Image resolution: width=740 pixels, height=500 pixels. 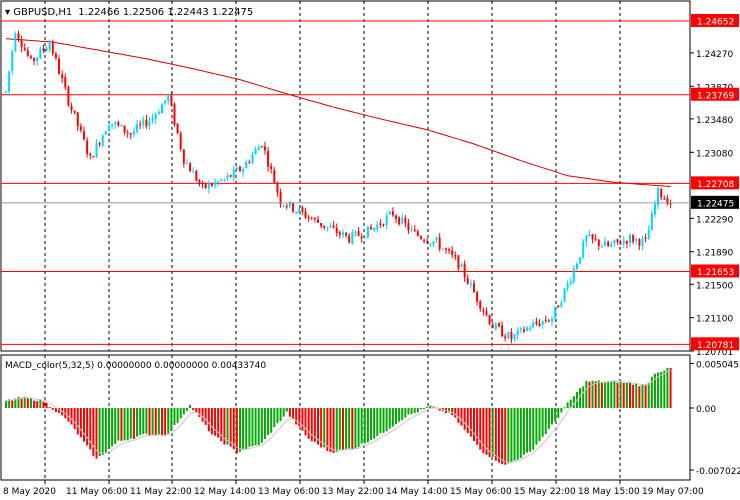 I want to click on header-toggle-icon: ▾, so click(x=9, y=12).